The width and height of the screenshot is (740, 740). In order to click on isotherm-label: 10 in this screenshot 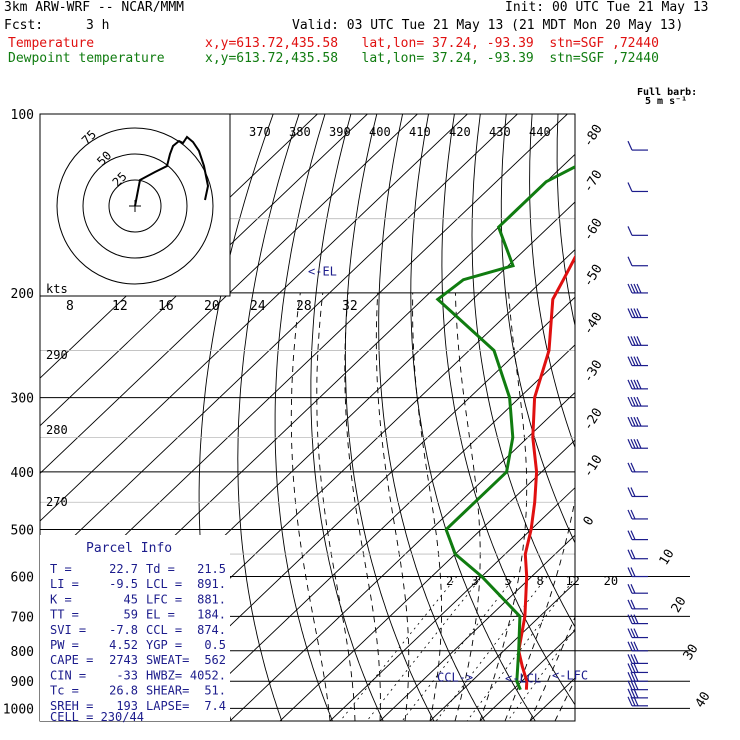, I will do `click(667, 557)`.